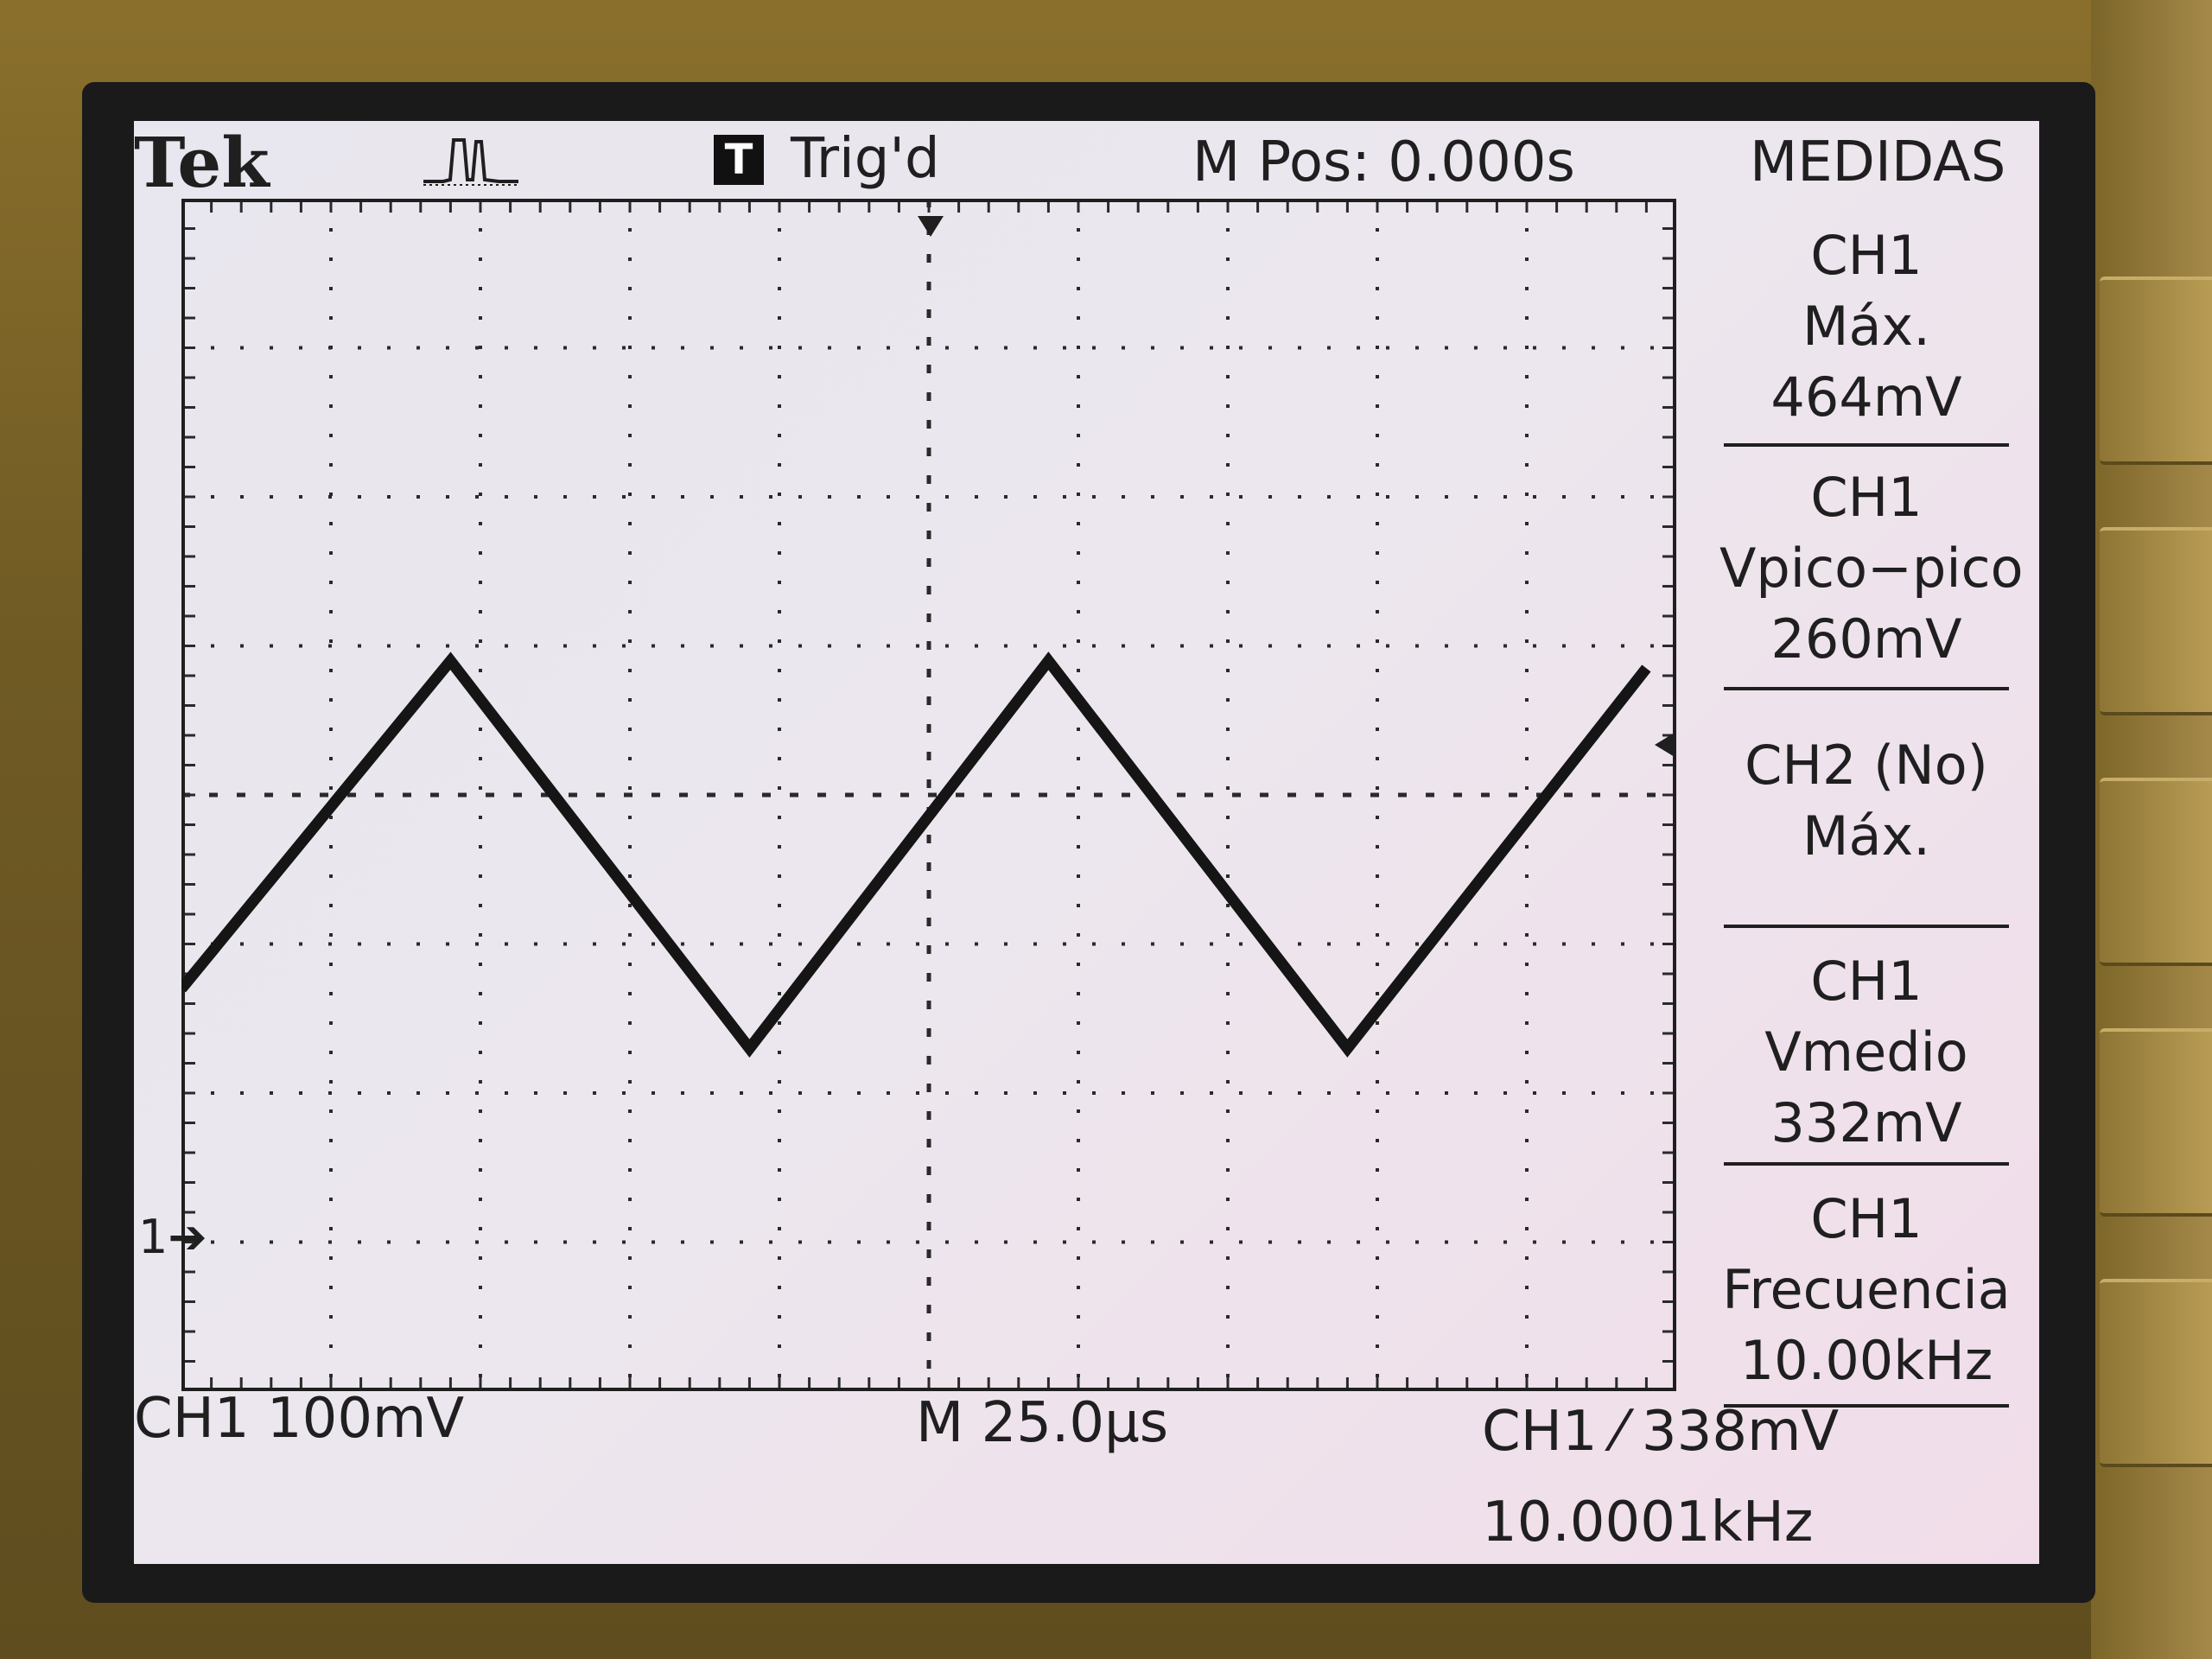  I want to click on measurement-value: 260mV, so click(1866, 639).